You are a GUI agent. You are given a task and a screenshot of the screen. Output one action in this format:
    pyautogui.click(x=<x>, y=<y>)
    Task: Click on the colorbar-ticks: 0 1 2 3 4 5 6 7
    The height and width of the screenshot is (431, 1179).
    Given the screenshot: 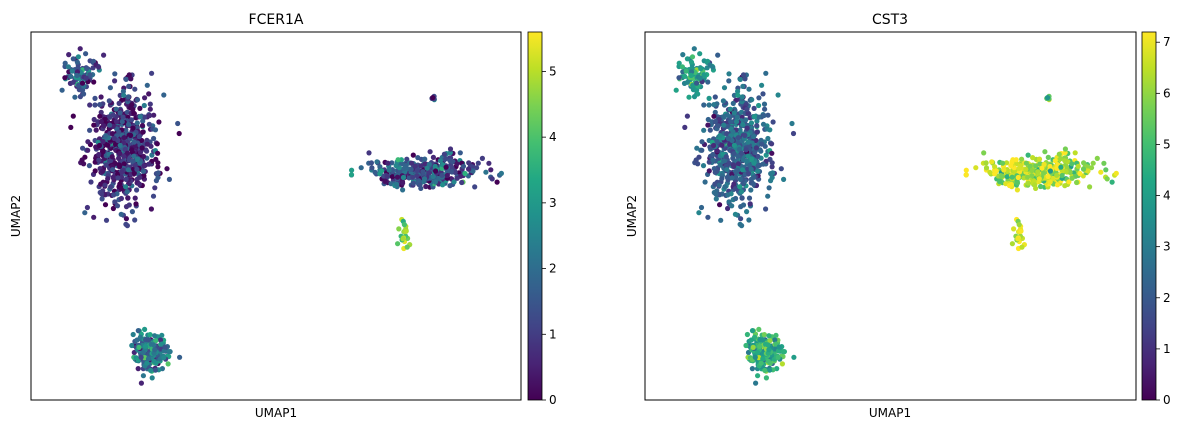 What is the action you would take?
    pyautogui.click(x=1163, y=221)
    